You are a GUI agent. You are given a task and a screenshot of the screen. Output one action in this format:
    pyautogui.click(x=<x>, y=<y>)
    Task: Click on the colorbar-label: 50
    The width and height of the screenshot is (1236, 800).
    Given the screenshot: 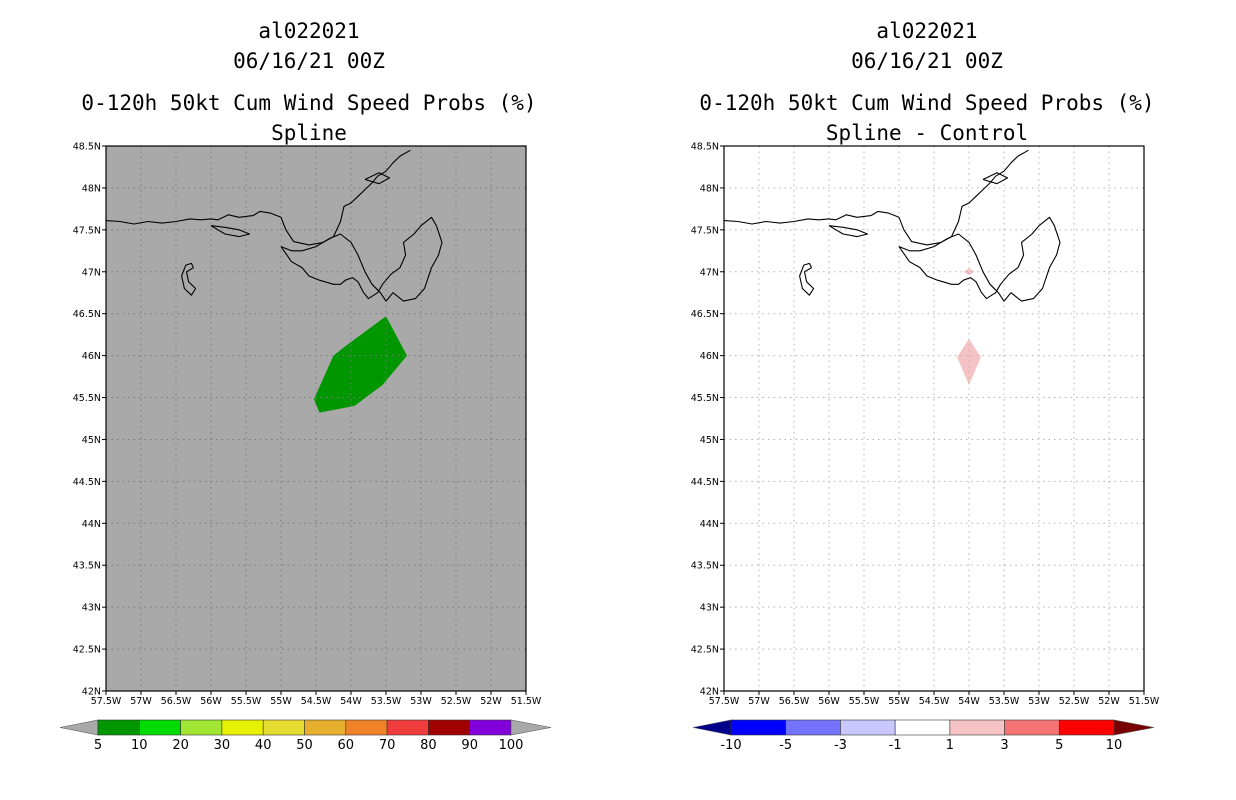 What is the action you would take?
    pyautogui.click(x=304, y=745)
    